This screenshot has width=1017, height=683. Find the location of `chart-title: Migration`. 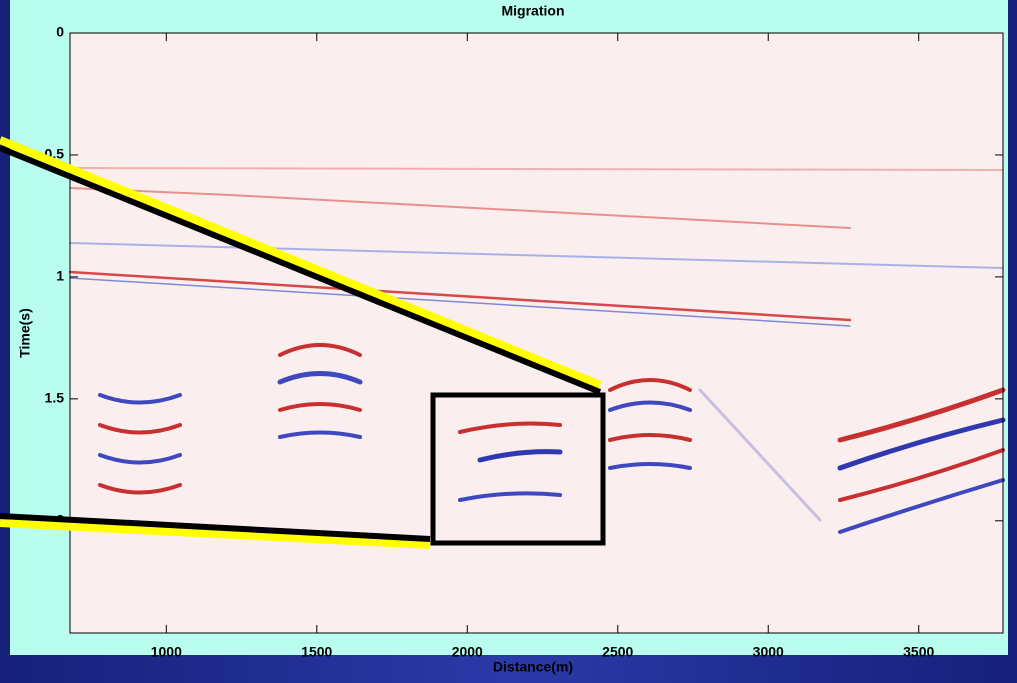

chart-title: Migration is located at coordinates (533, 11).